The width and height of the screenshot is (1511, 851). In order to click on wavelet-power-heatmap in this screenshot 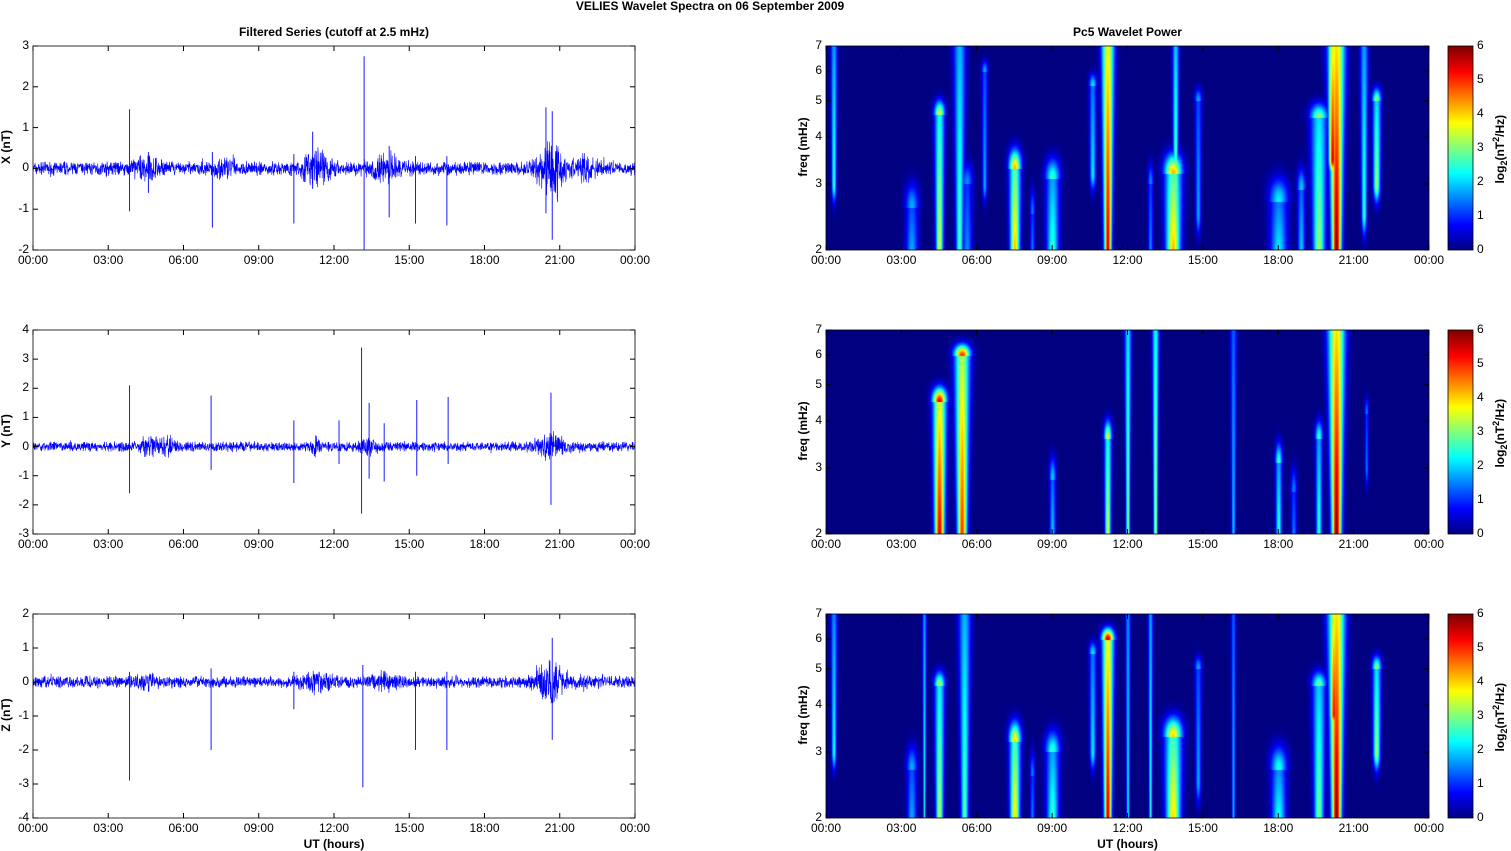, I will do `click(1127, 432)`.